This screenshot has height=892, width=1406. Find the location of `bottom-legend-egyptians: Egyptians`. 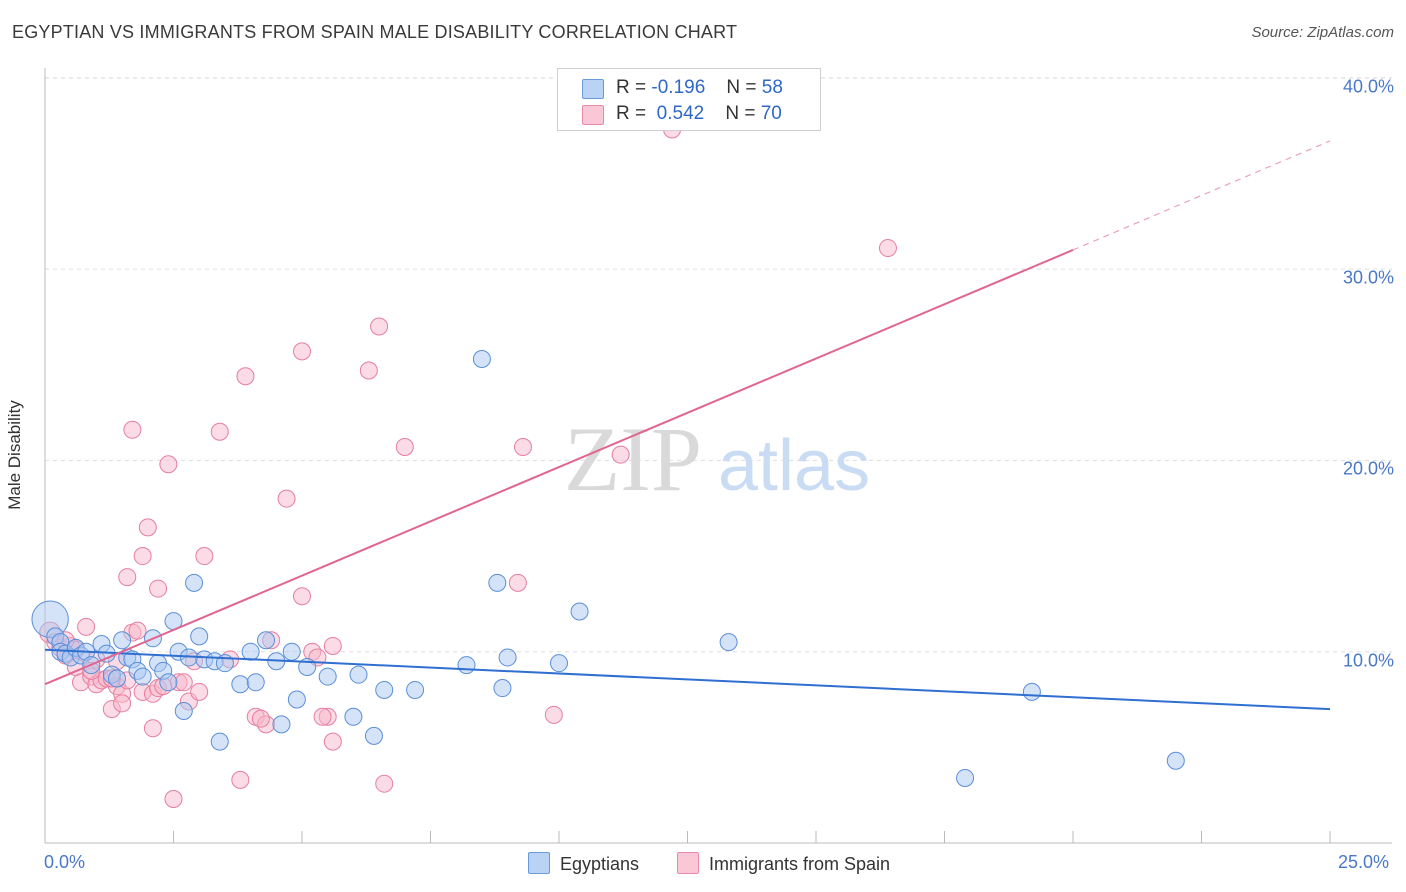

bottom-legend-egyptians: Egyptians is located at coordinates (583, 863).